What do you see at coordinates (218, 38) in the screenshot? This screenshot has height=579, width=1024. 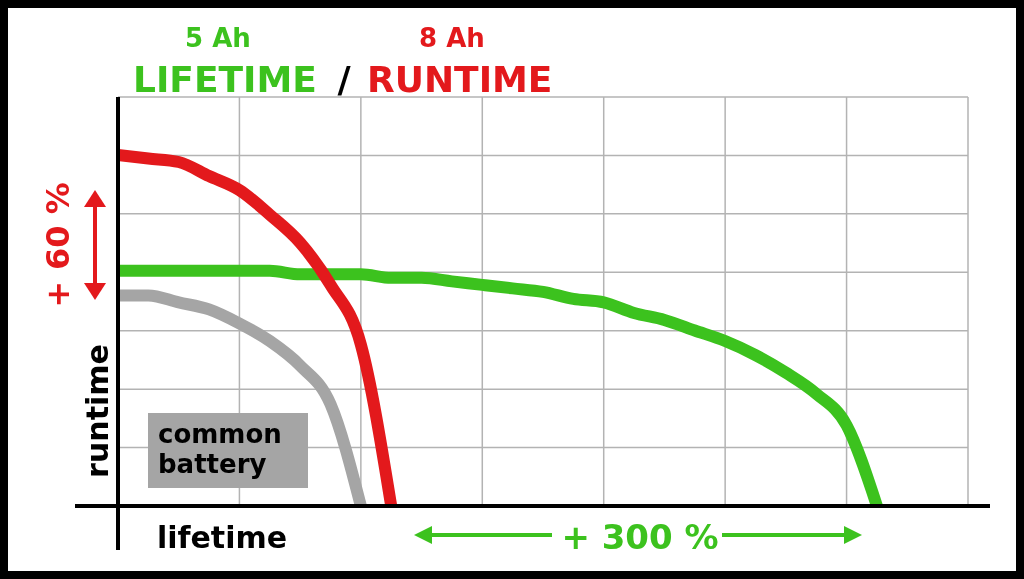 I see `text: 5 Ah` at bounding box center [218, 38].